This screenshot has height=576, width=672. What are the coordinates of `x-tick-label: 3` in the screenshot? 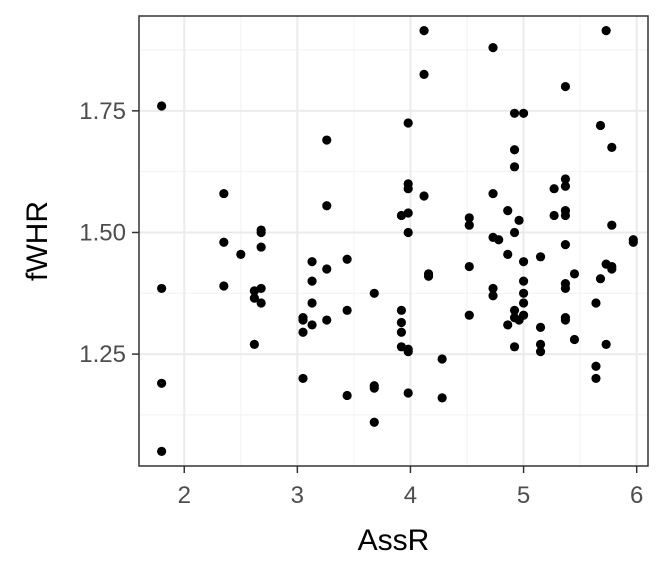 It's located at (297, 495).